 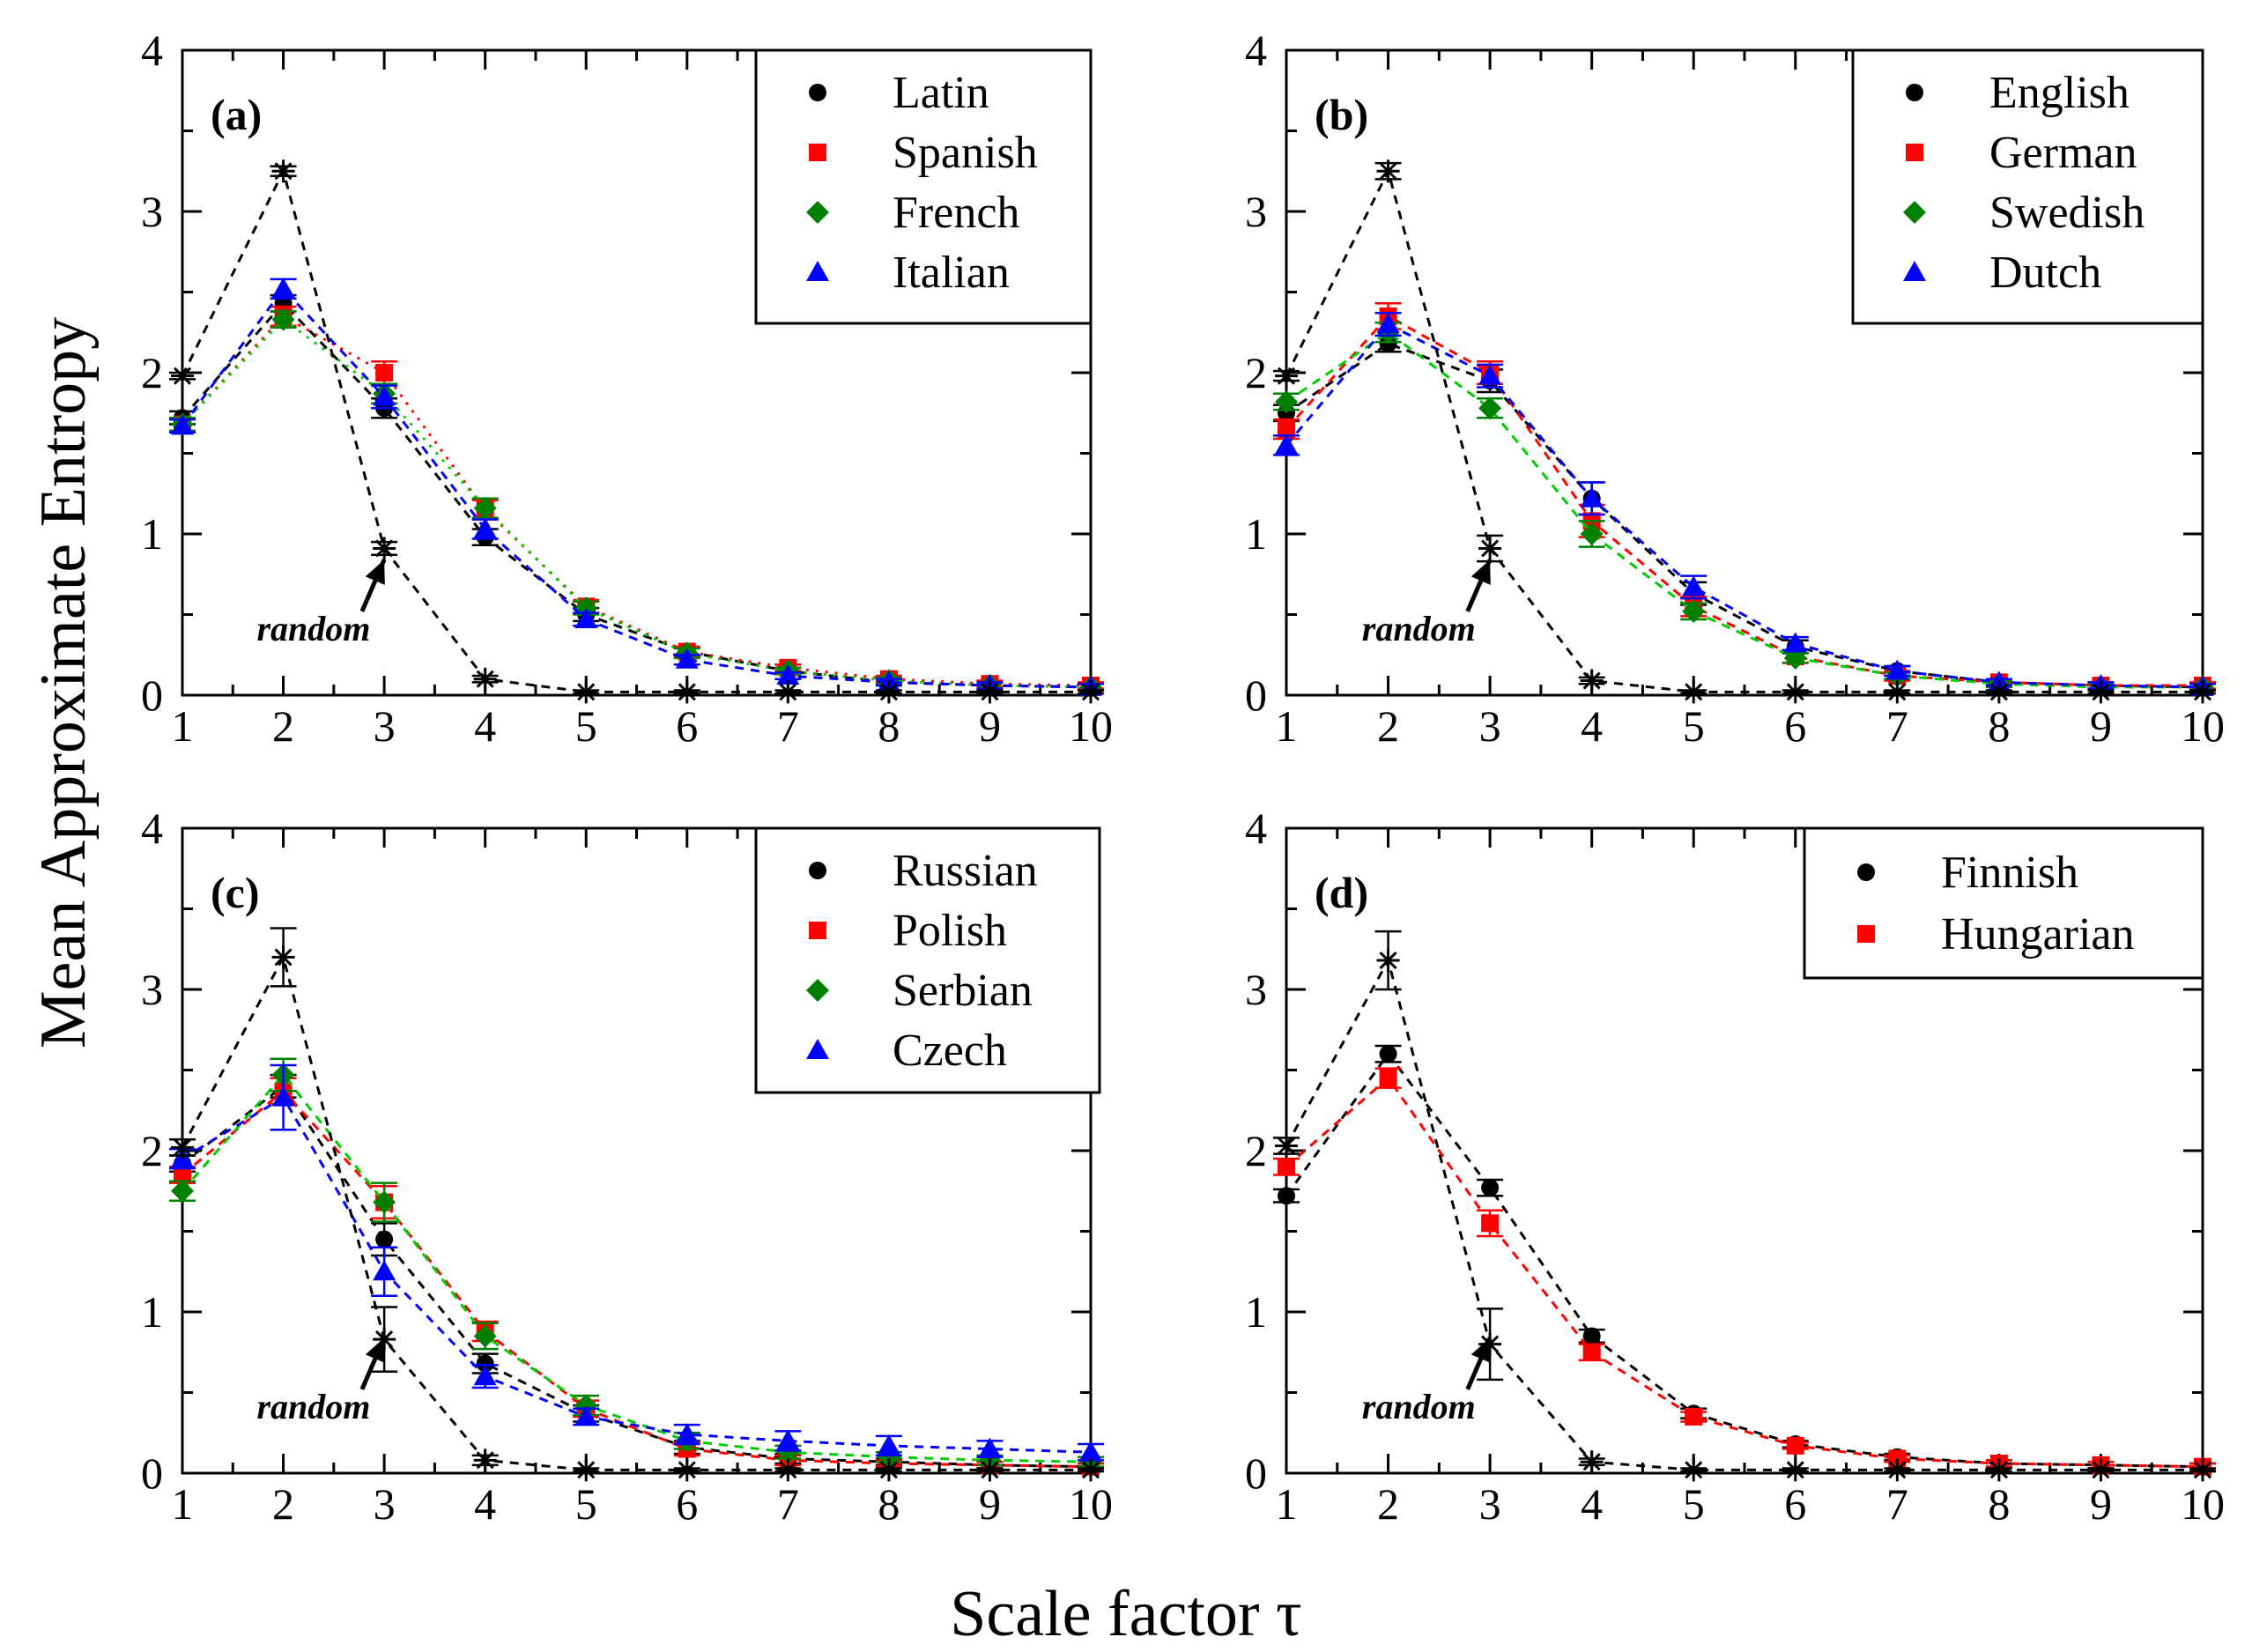 What do you see at coordinates (2003, 903) in the screenshot?
I see `legend: Finnish Hungarian` at bounding box center [2003, 903].